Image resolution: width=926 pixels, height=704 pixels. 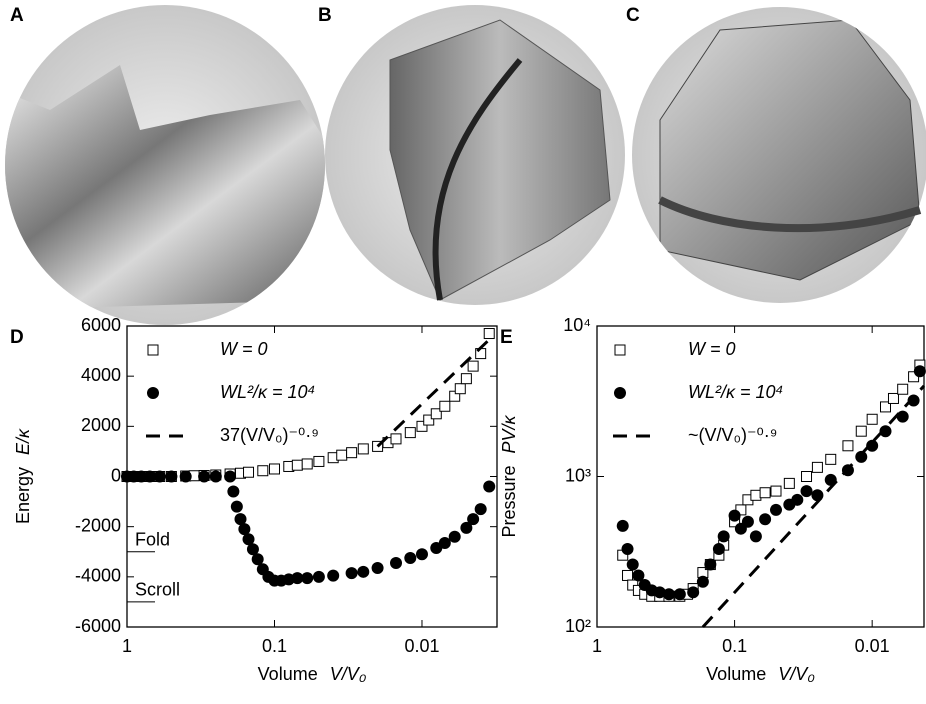 I want to click on image-c, so click(x=779, y=155).